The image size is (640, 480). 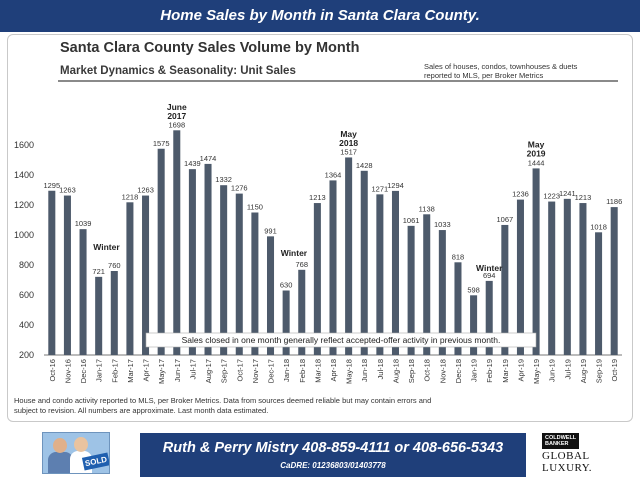 What do you see at coordinates (76, 453) in the screenshot?
I see `agent-photo: SOLD` at bounding box center [76, 453].